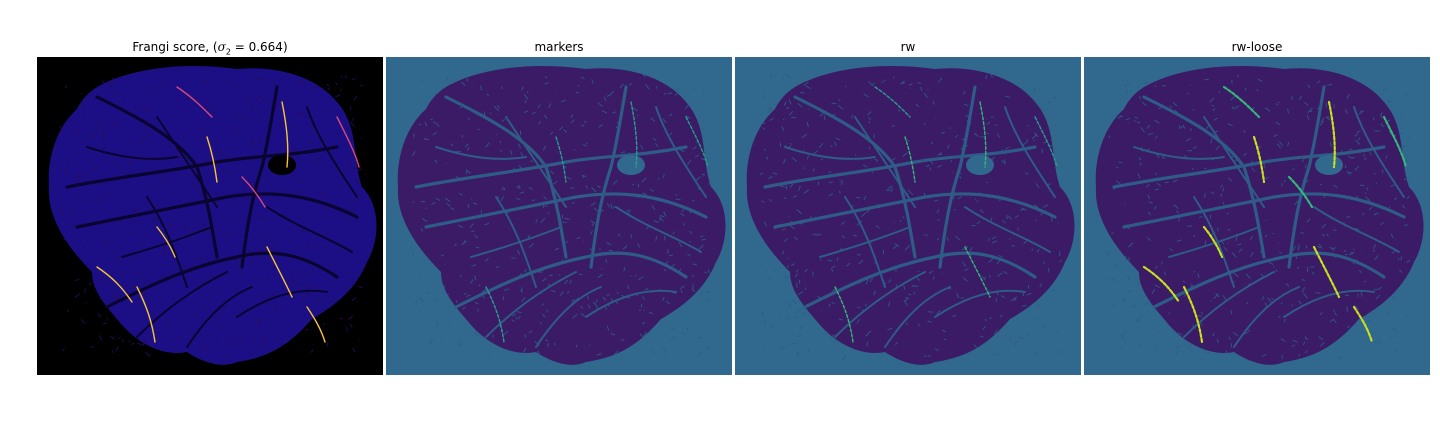 This screenshot has width=1440, height=432. What do you see at coordinates (908, 47) in the screenshot?
I see `panel-title: rw` at bounding box center [908, 47].